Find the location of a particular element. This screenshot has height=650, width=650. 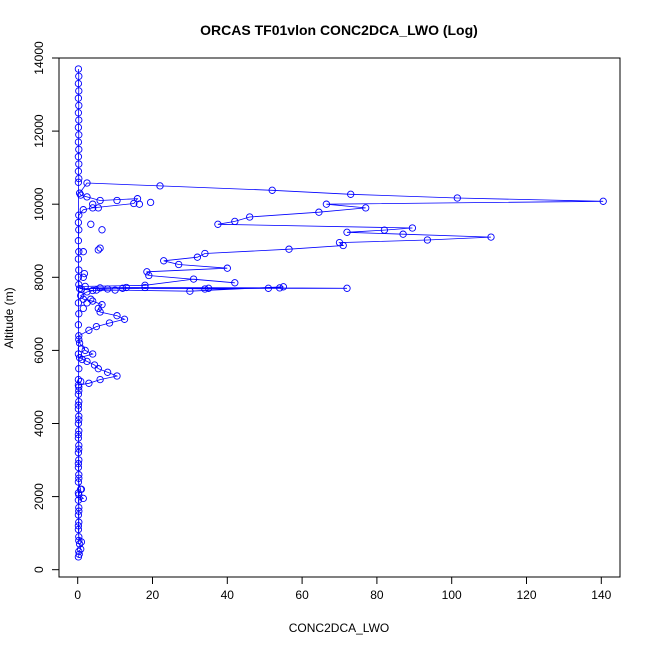

y-tick-label: 2000 is located at coordinates (39, 496).